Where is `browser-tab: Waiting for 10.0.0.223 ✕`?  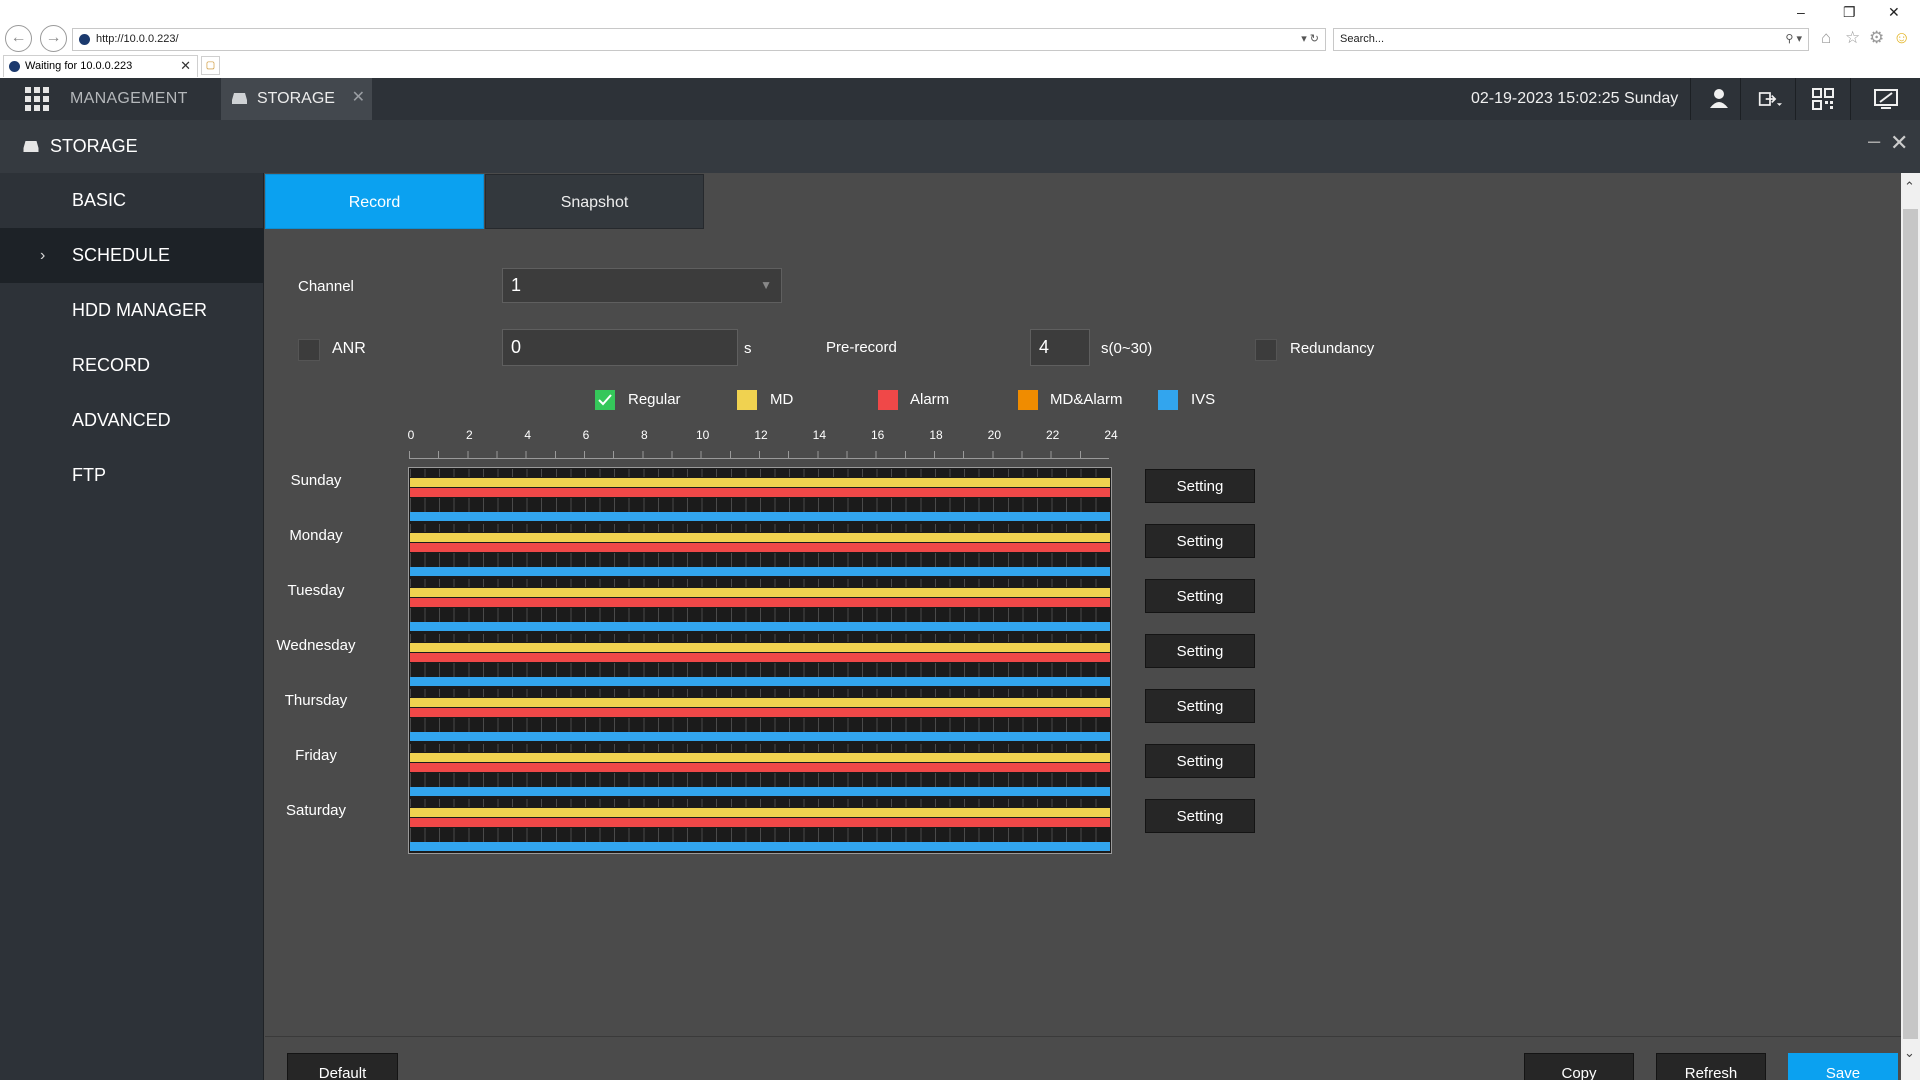 browser-tab: Waiting for 10.0.0.223 ✕ is located at coordinates (100, 66).